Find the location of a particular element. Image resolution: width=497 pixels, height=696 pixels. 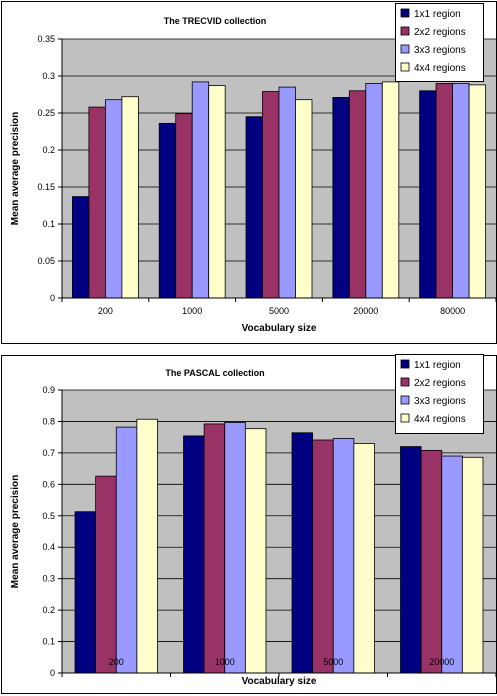

trecvid-x-tick-label: 20000 is located at coordinates (365, 311).